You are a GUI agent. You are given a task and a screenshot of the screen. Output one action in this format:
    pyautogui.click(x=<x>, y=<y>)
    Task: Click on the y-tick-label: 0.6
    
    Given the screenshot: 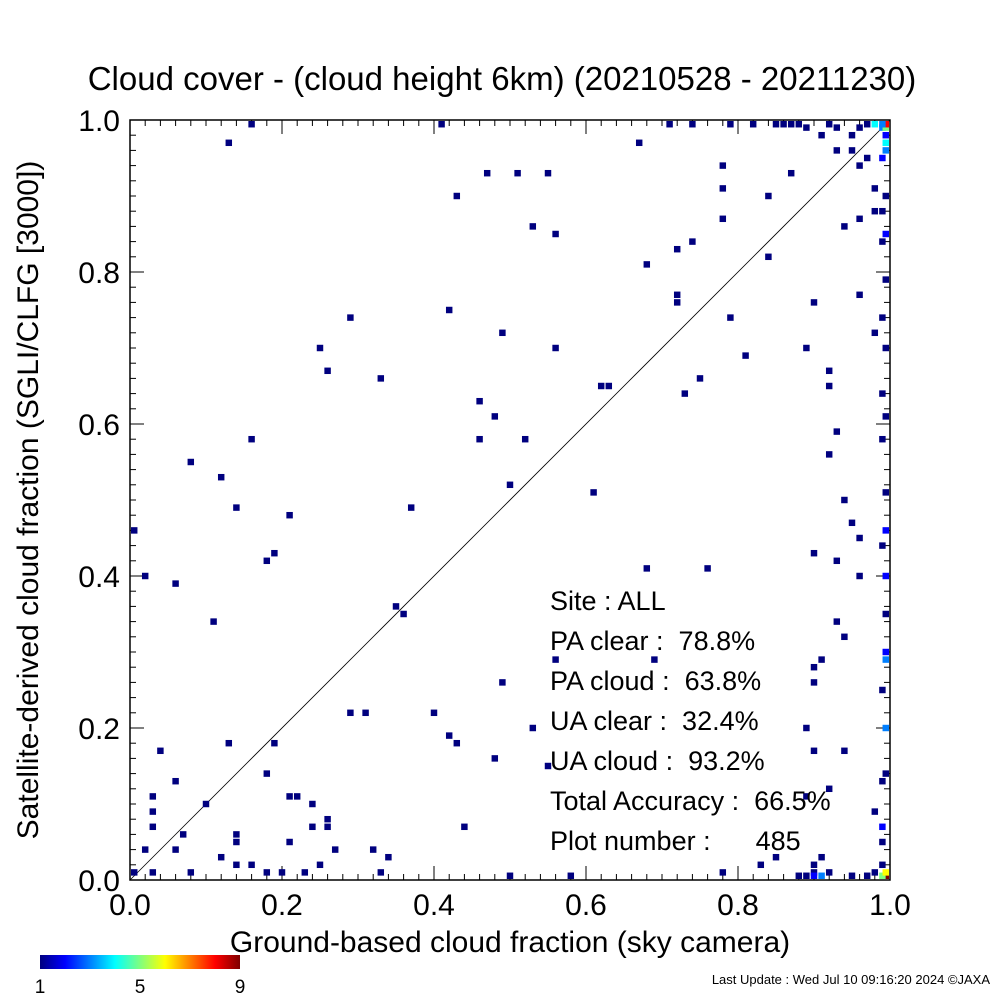 What is the action you would take?
    pyautogui.click(x=99, y=425)
    